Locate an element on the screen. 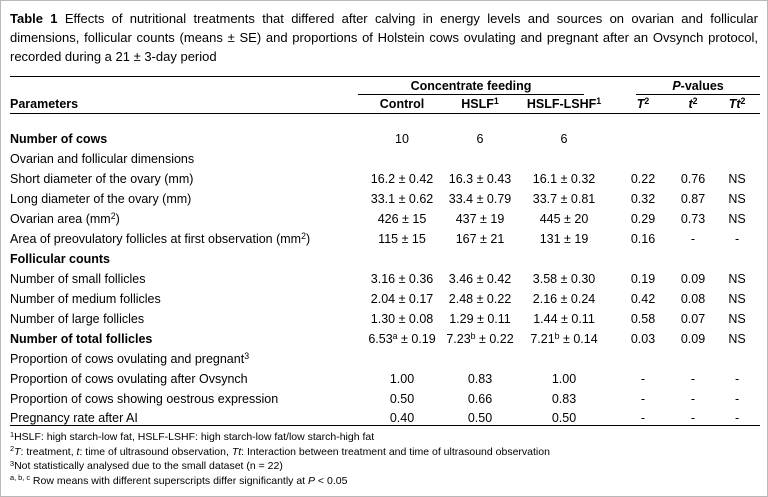 This screenshot has height=497, width=768. cell-p-treatment: 0.16 is located at coordinates (643, 238).